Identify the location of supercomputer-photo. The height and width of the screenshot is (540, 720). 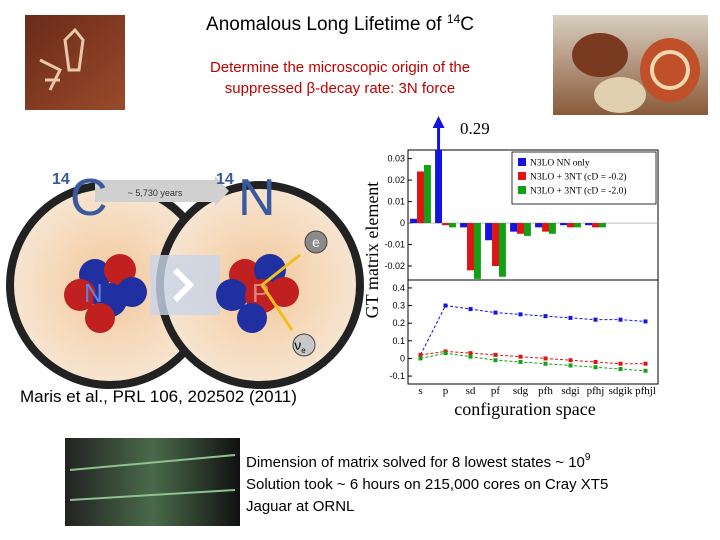
(152, 482).